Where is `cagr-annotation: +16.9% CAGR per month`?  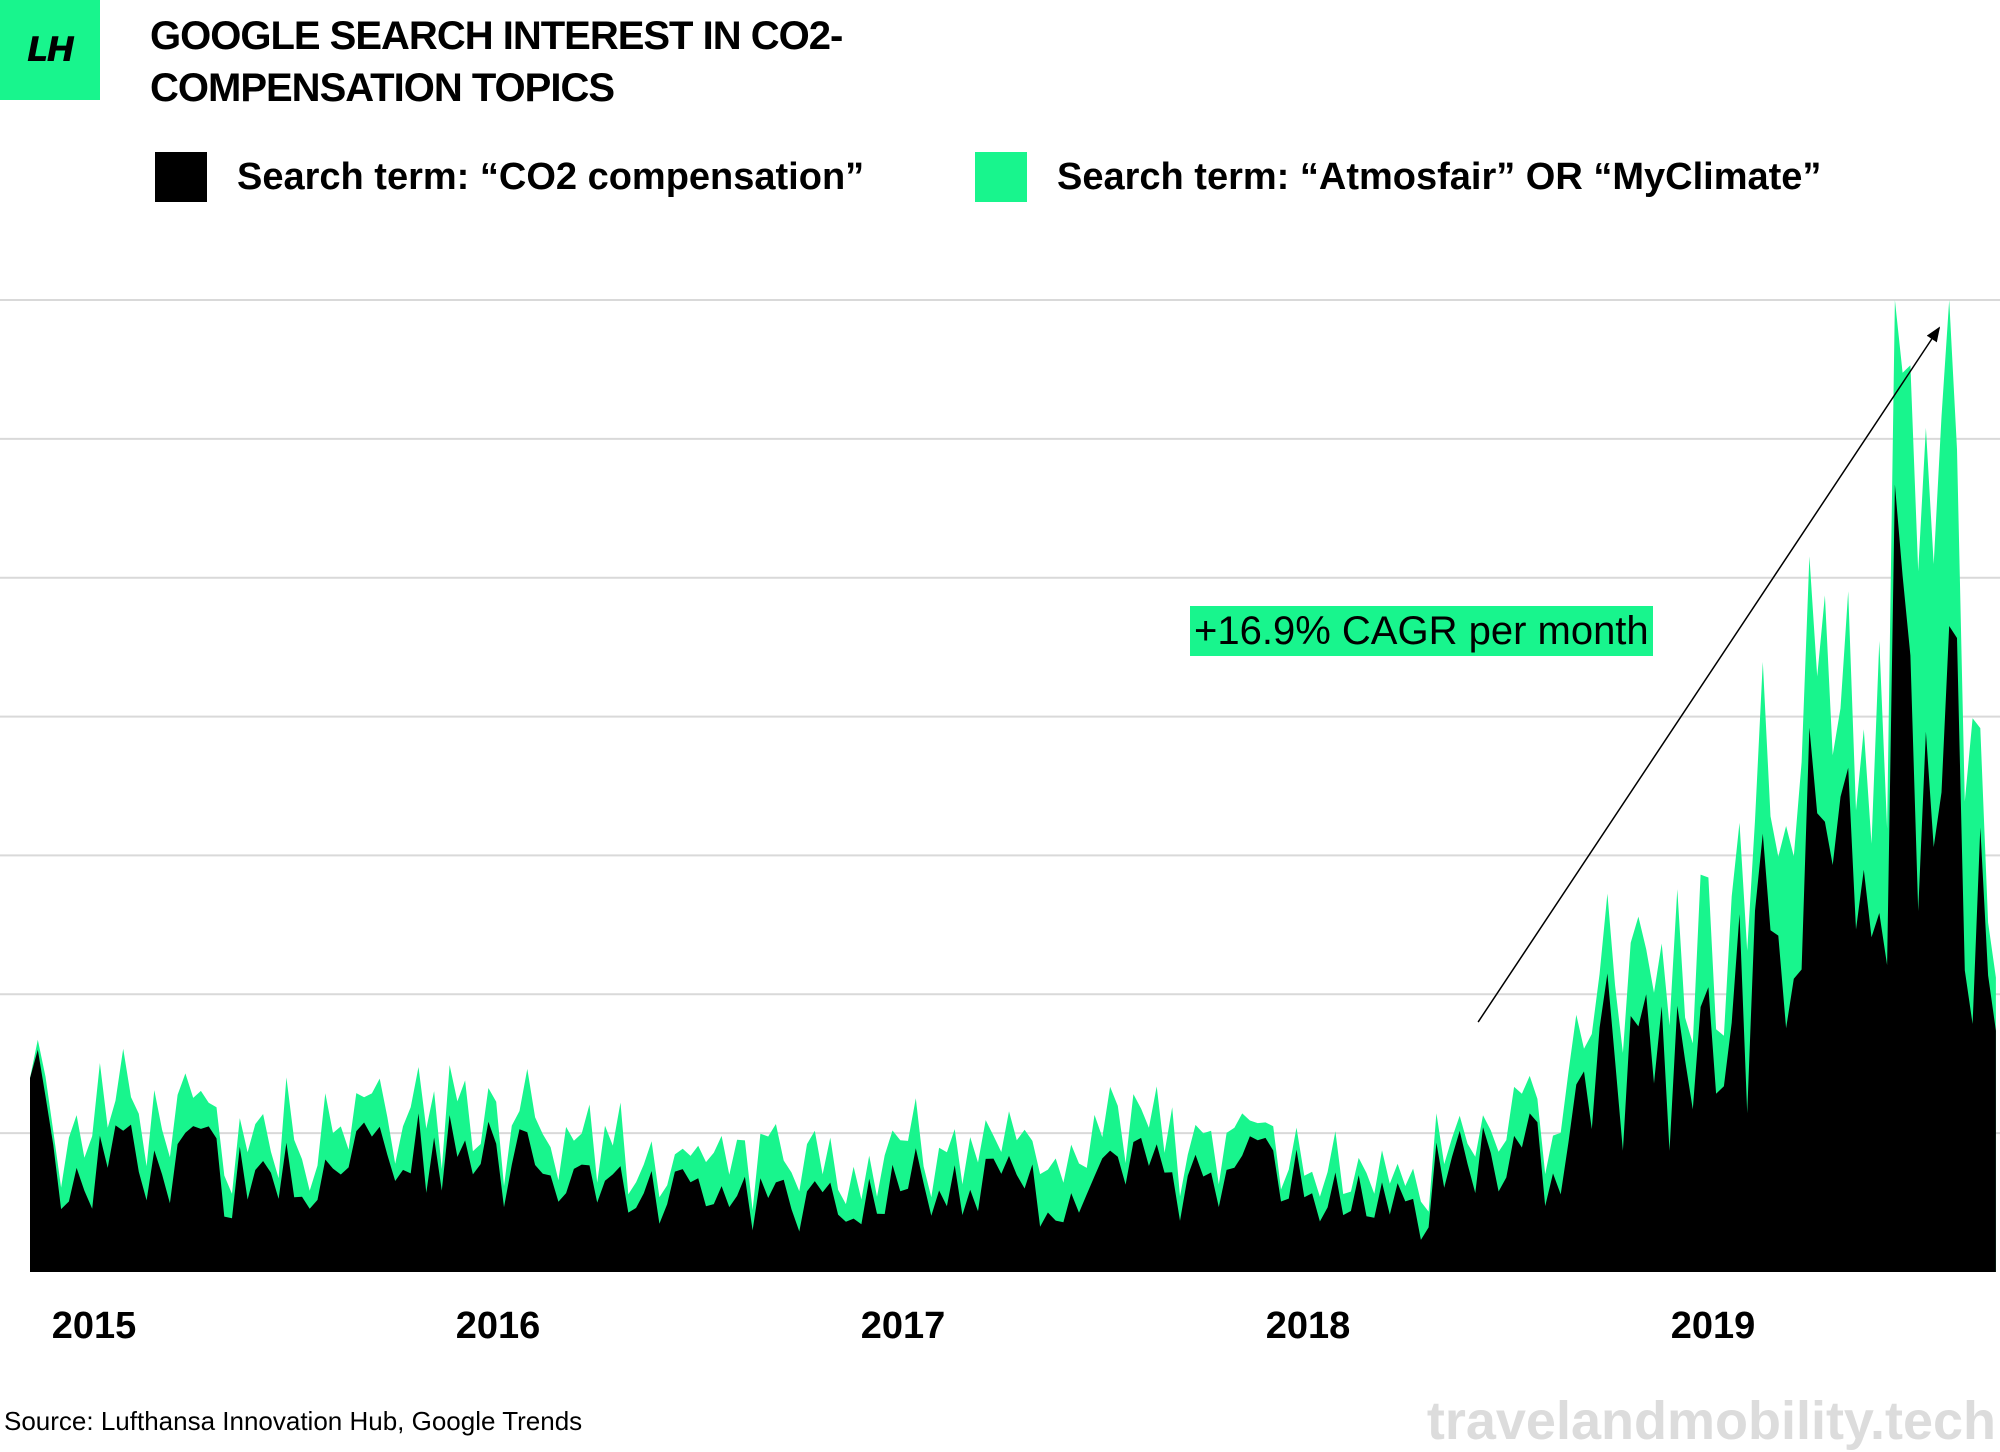
cagr-annotation: +16.9% CAGR per month is located at coordinates (1421, 631).